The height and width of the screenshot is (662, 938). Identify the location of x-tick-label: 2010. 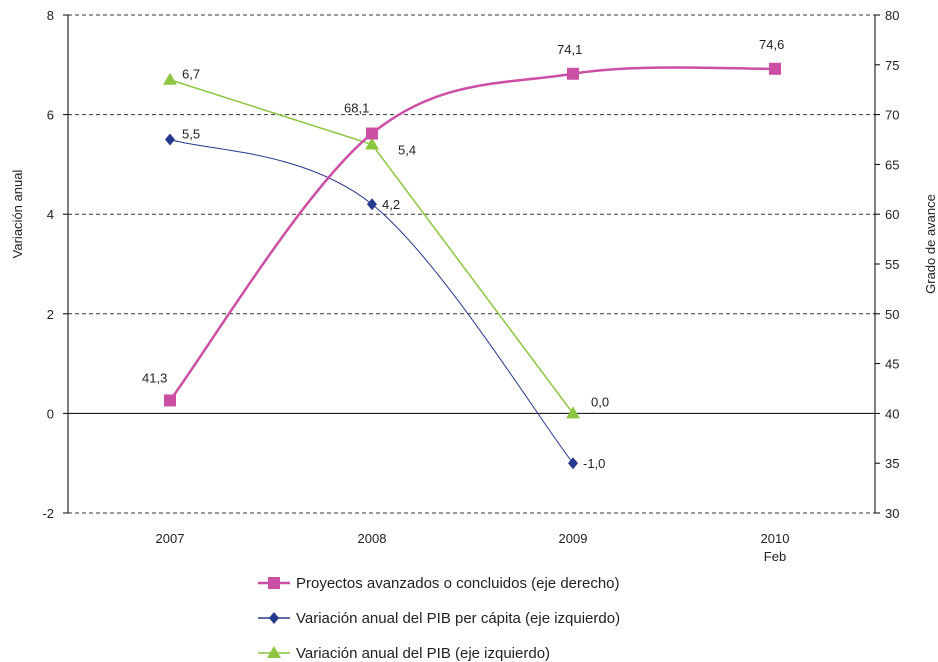
(775, 538).